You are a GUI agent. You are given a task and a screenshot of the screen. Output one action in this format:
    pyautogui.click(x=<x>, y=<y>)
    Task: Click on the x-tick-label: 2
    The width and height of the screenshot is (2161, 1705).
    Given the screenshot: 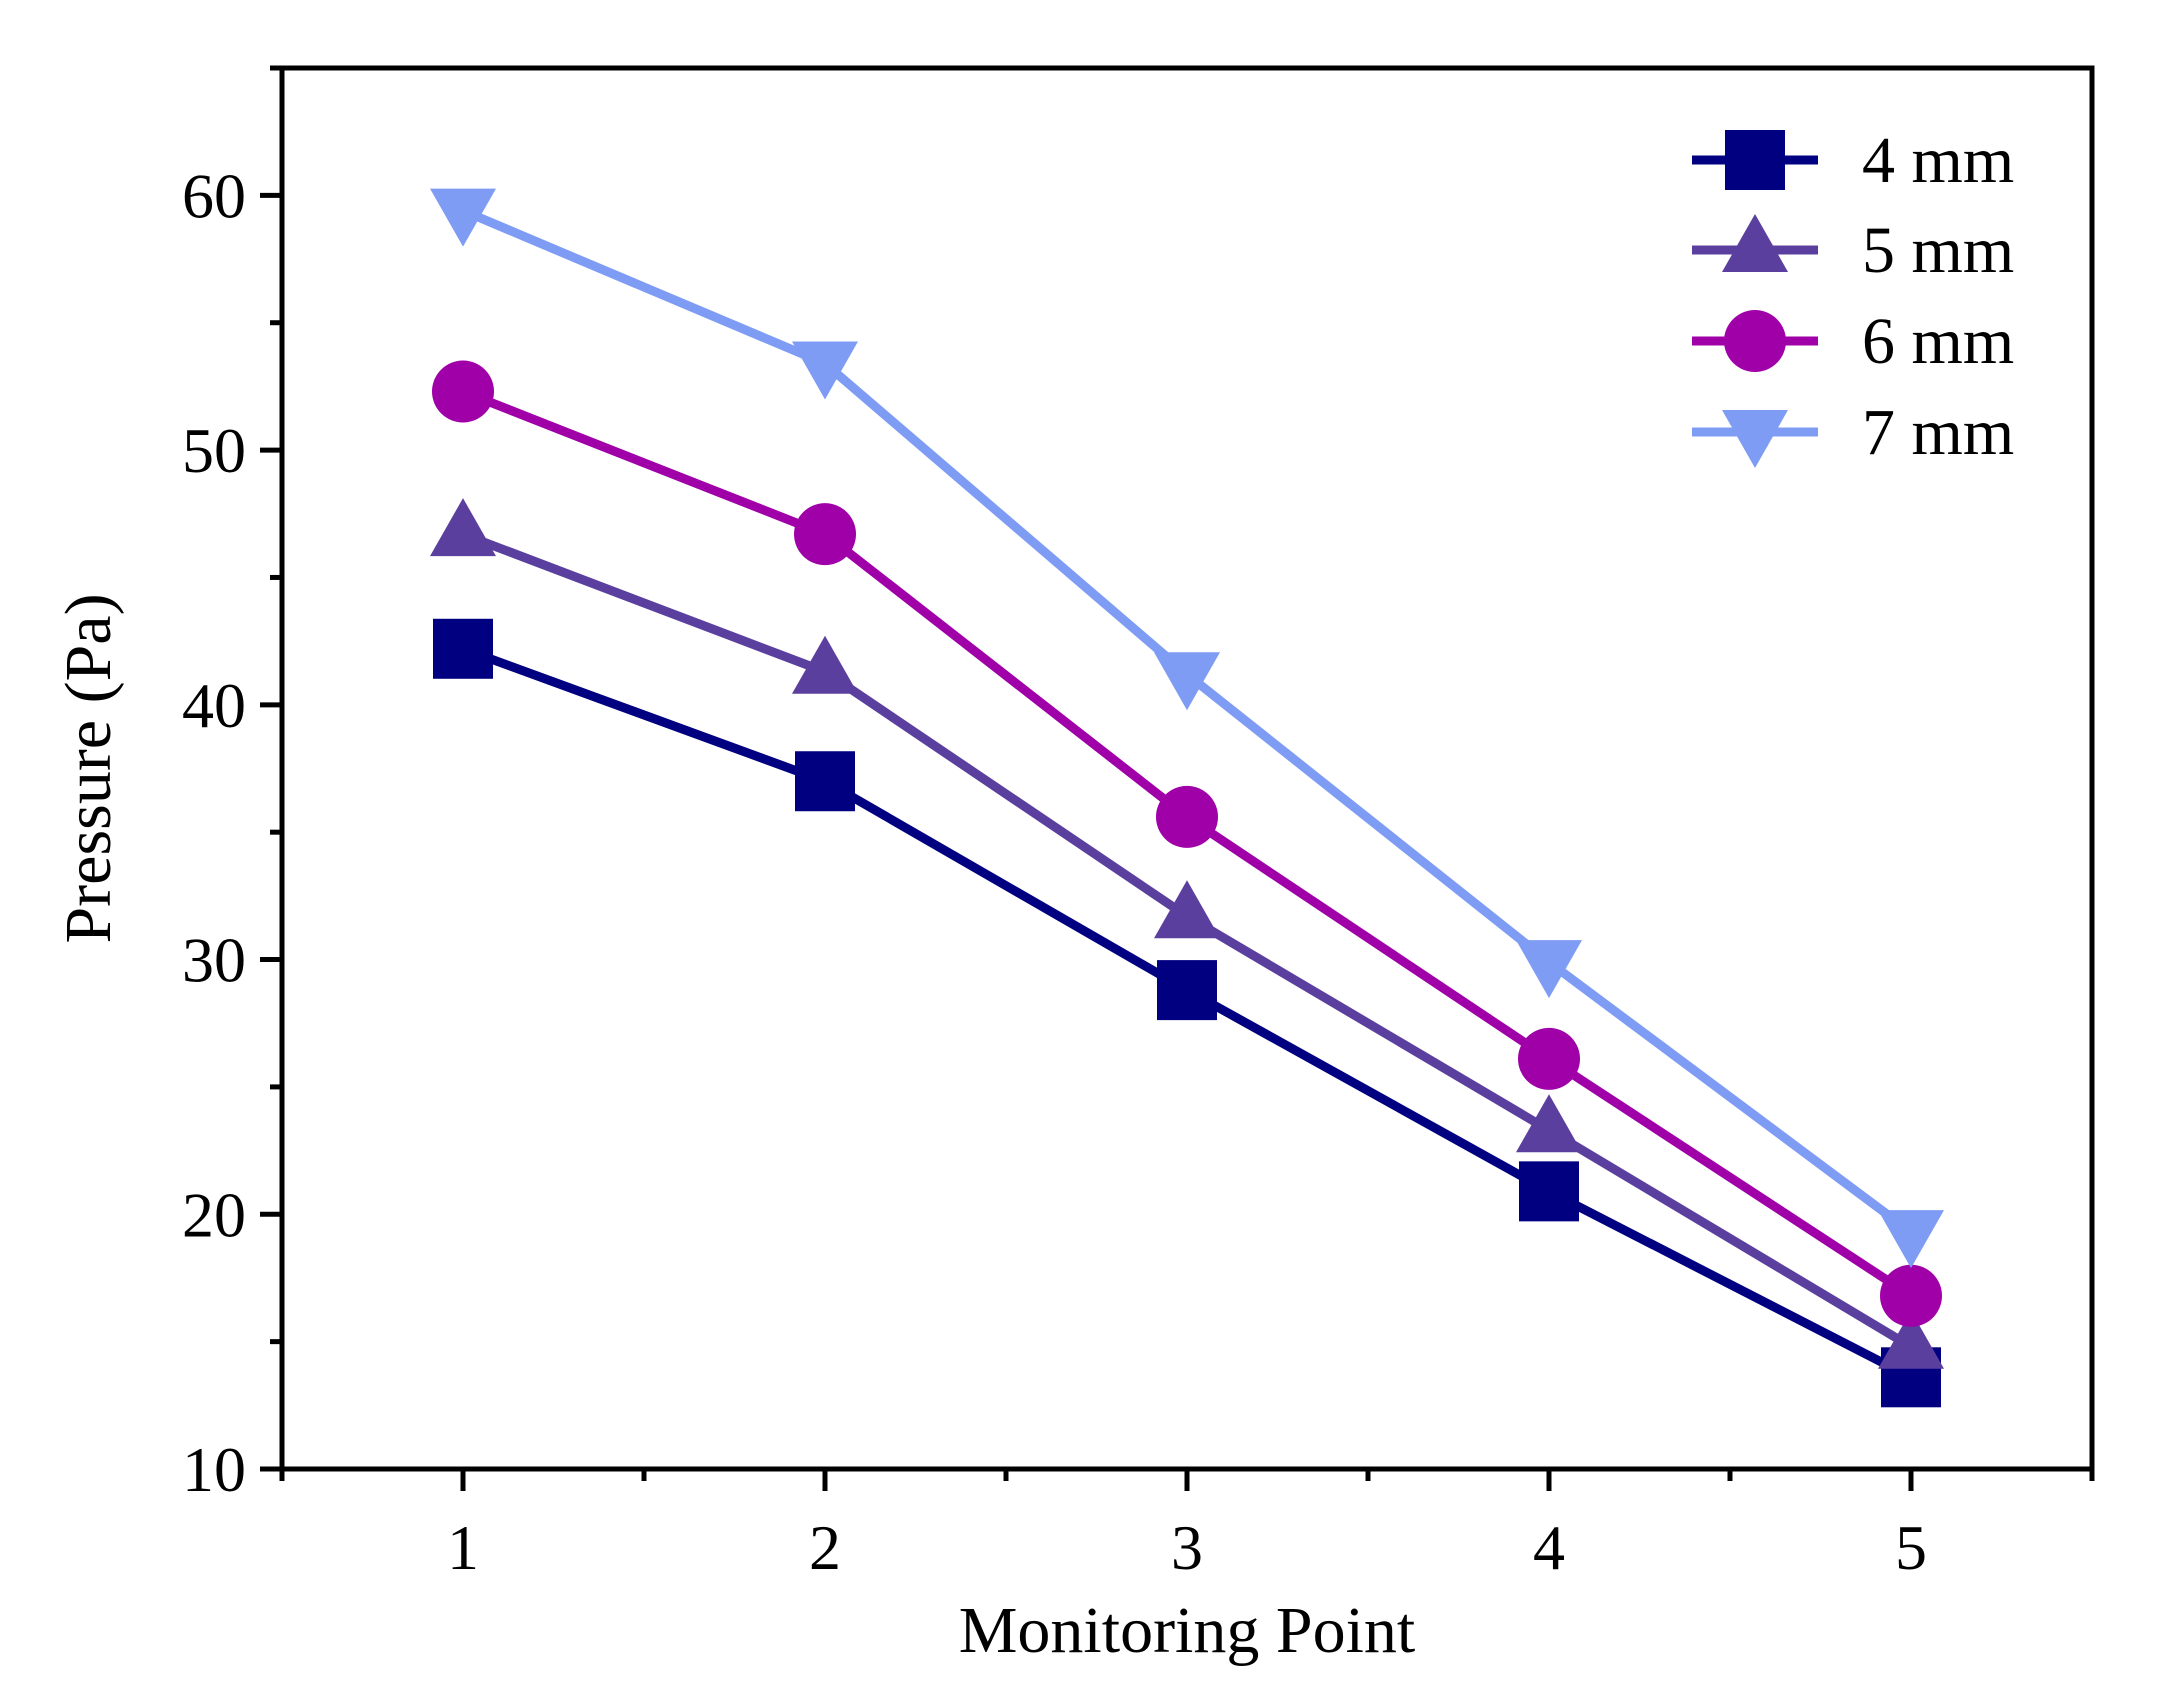 What is the action you would take?
    pyautogui.click(x=825, y=1547)
    